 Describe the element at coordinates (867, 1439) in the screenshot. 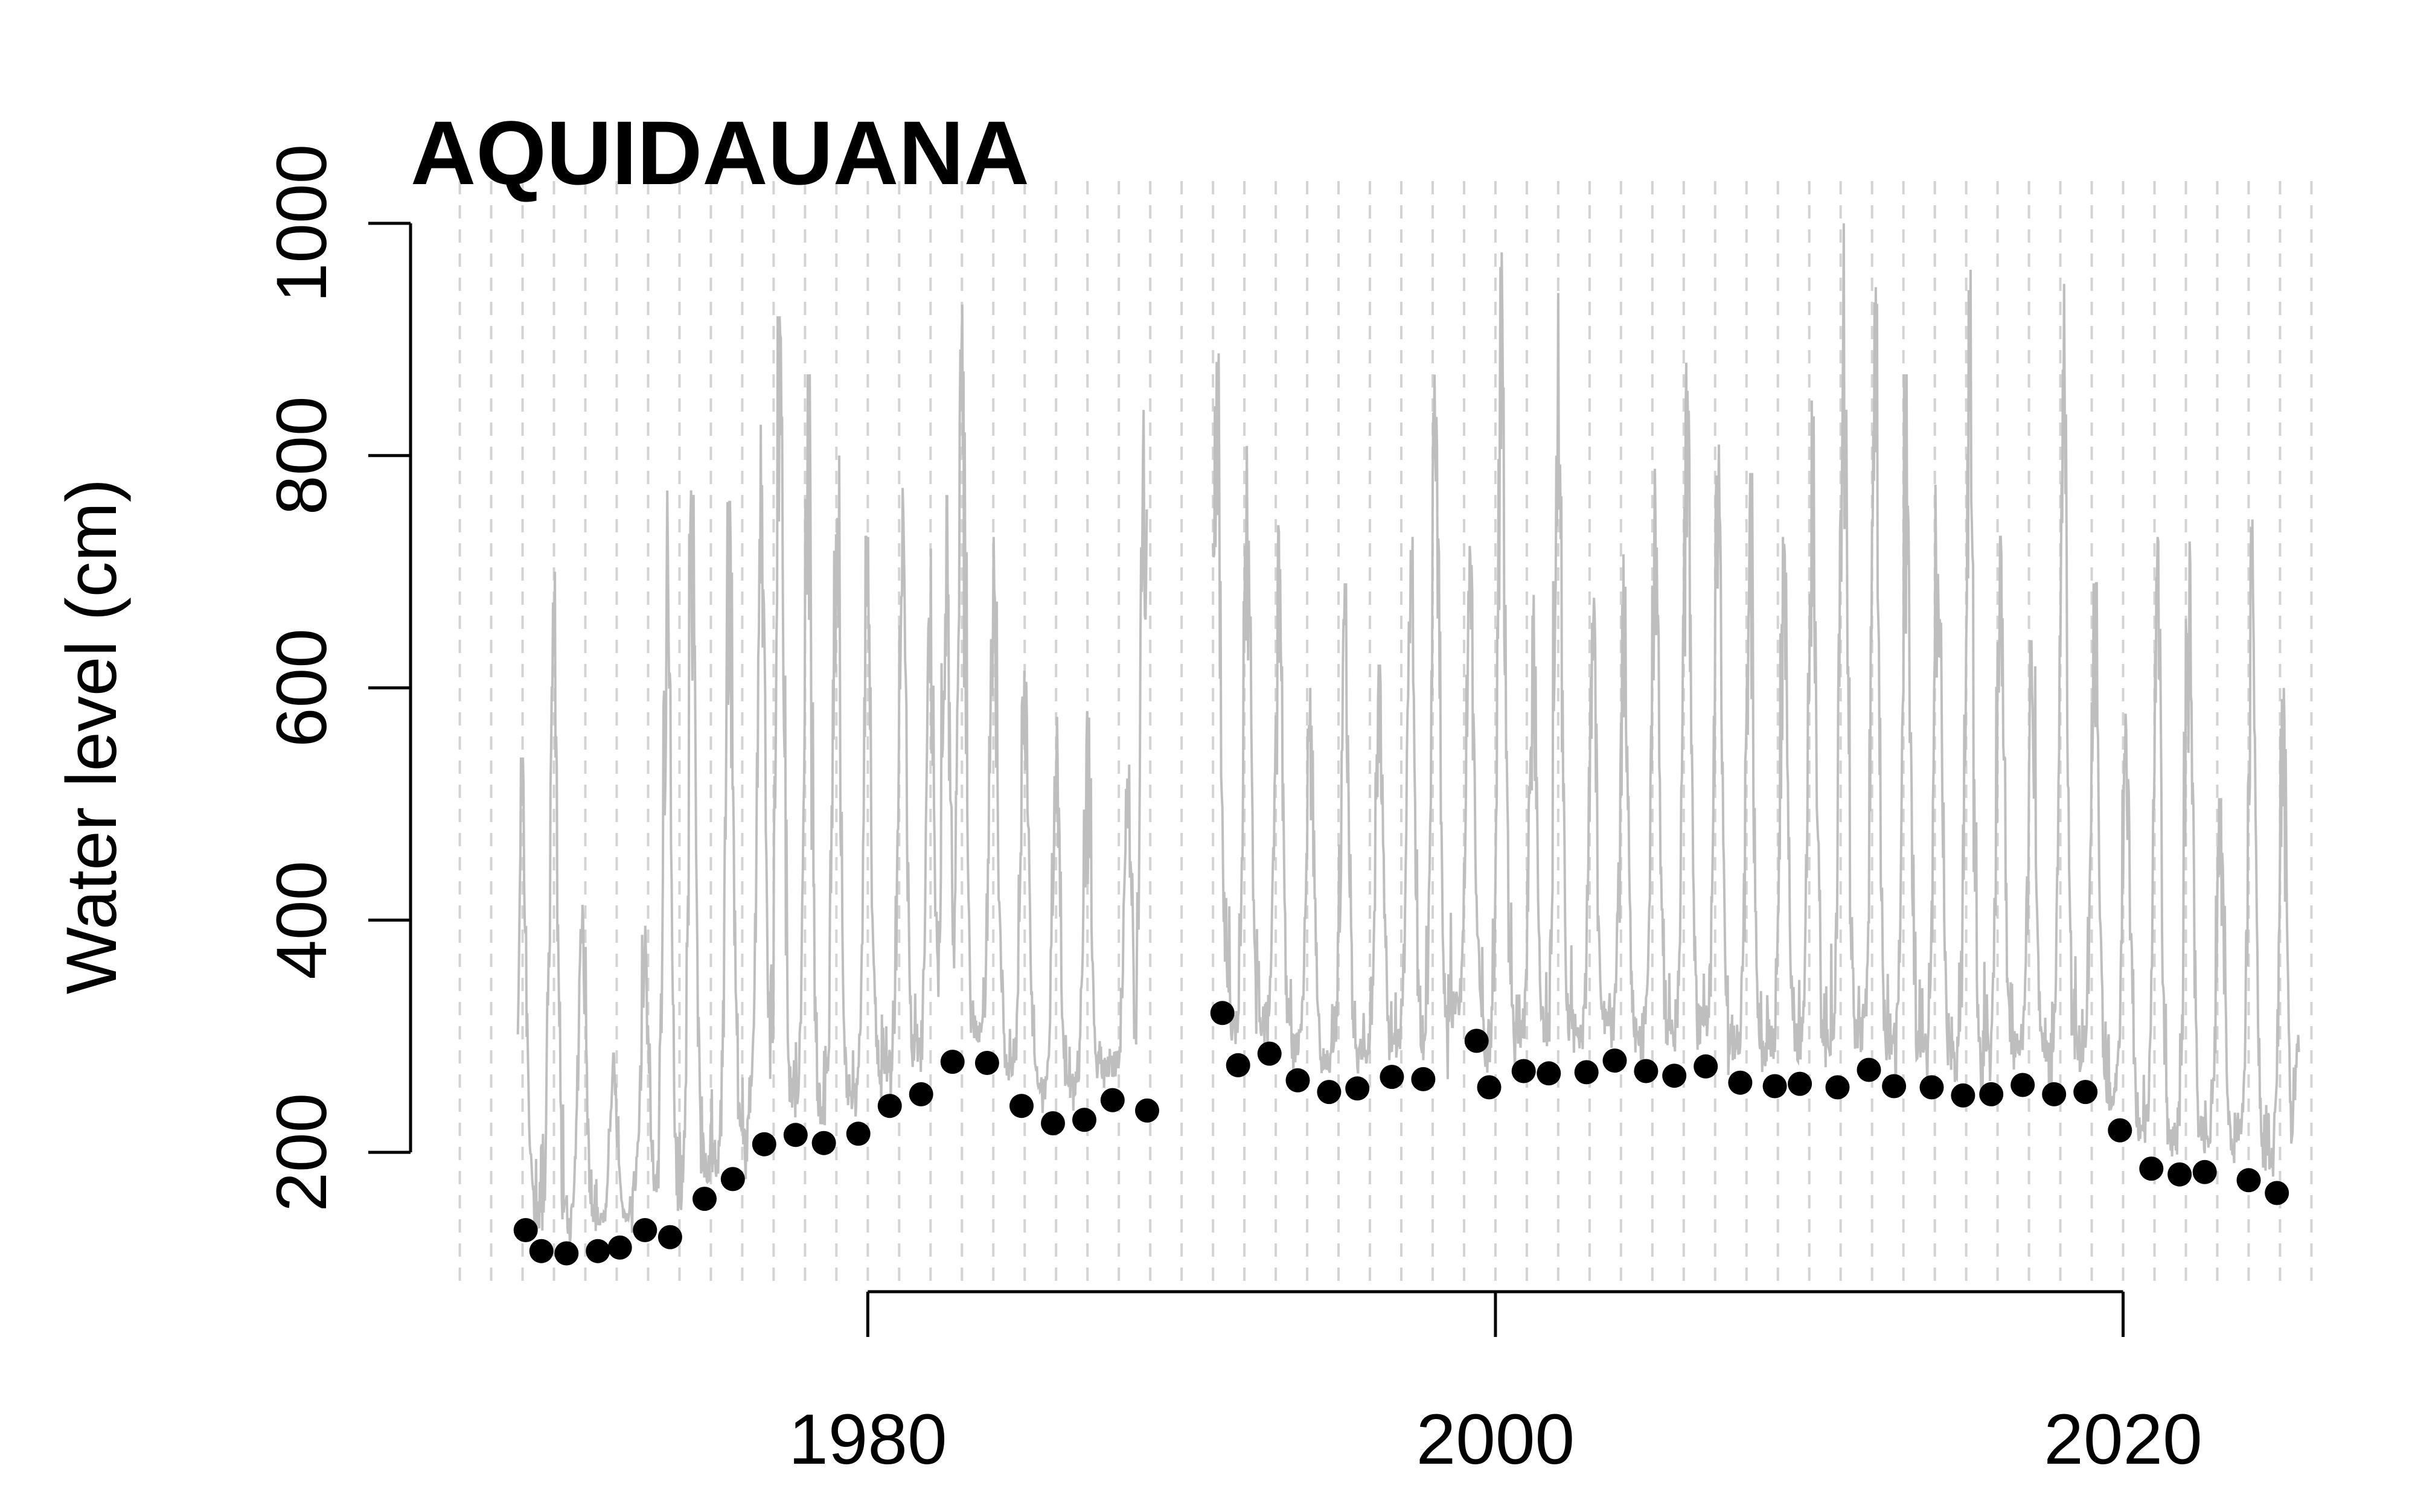

I see `x-tick-label-1980: 1980` at that location.